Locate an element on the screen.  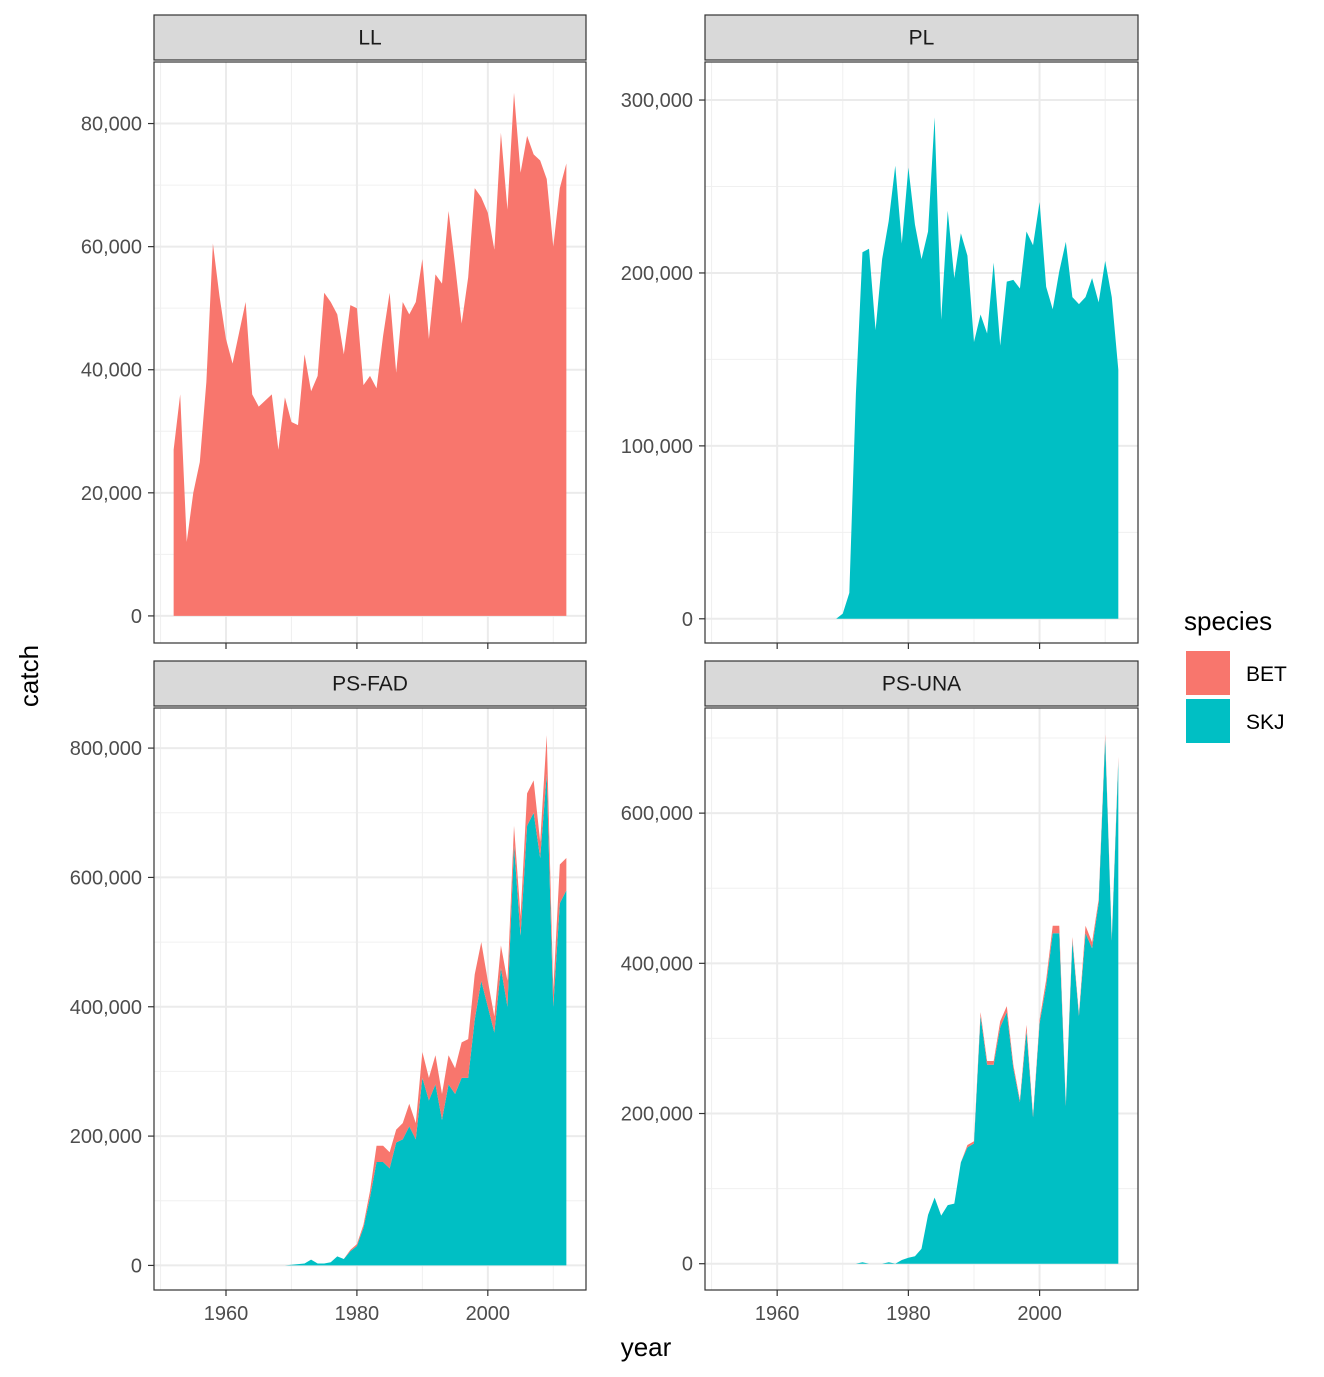
x-axis-title: year is located at coordinates (646, 1347).